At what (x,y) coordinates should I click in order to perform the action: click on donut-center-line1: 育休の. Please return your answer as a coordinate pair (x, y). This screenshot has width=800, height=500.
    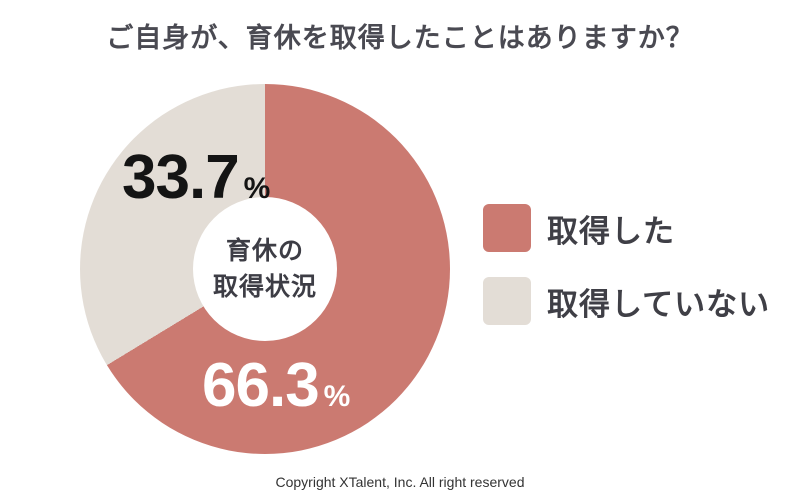
    Looking at the image, I should click on (264, 250).